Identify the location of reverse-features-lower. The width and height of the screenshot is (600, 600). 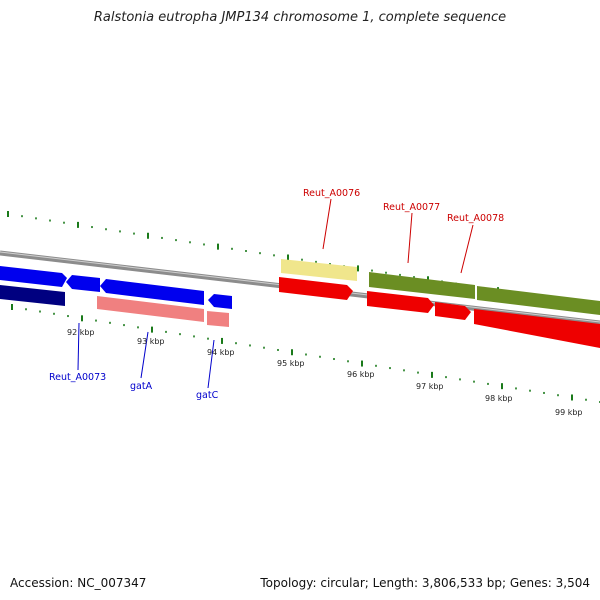
(439, 312).